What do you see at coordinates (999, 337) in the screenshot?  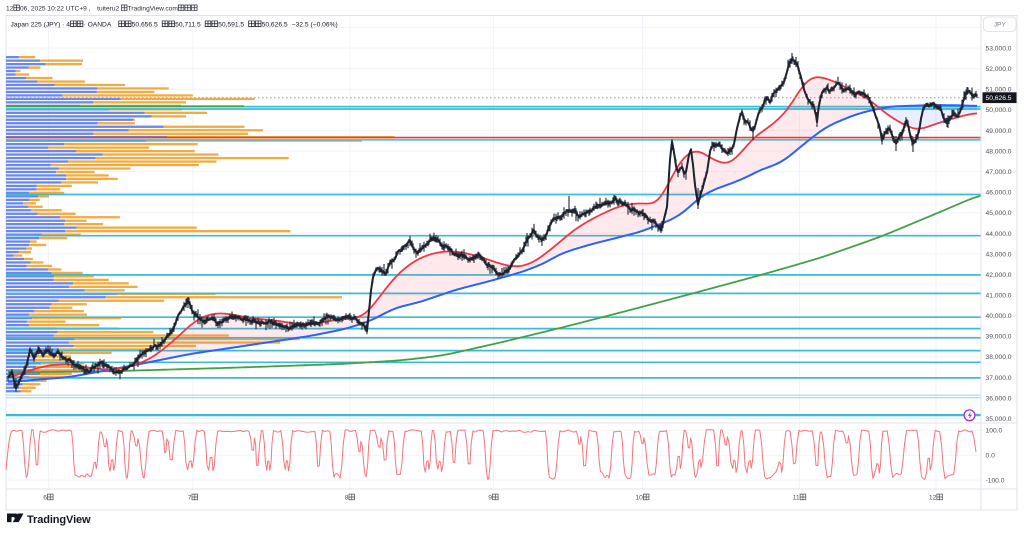 I see `svg-text: 39,000.0` at bounding box center [999, 337].